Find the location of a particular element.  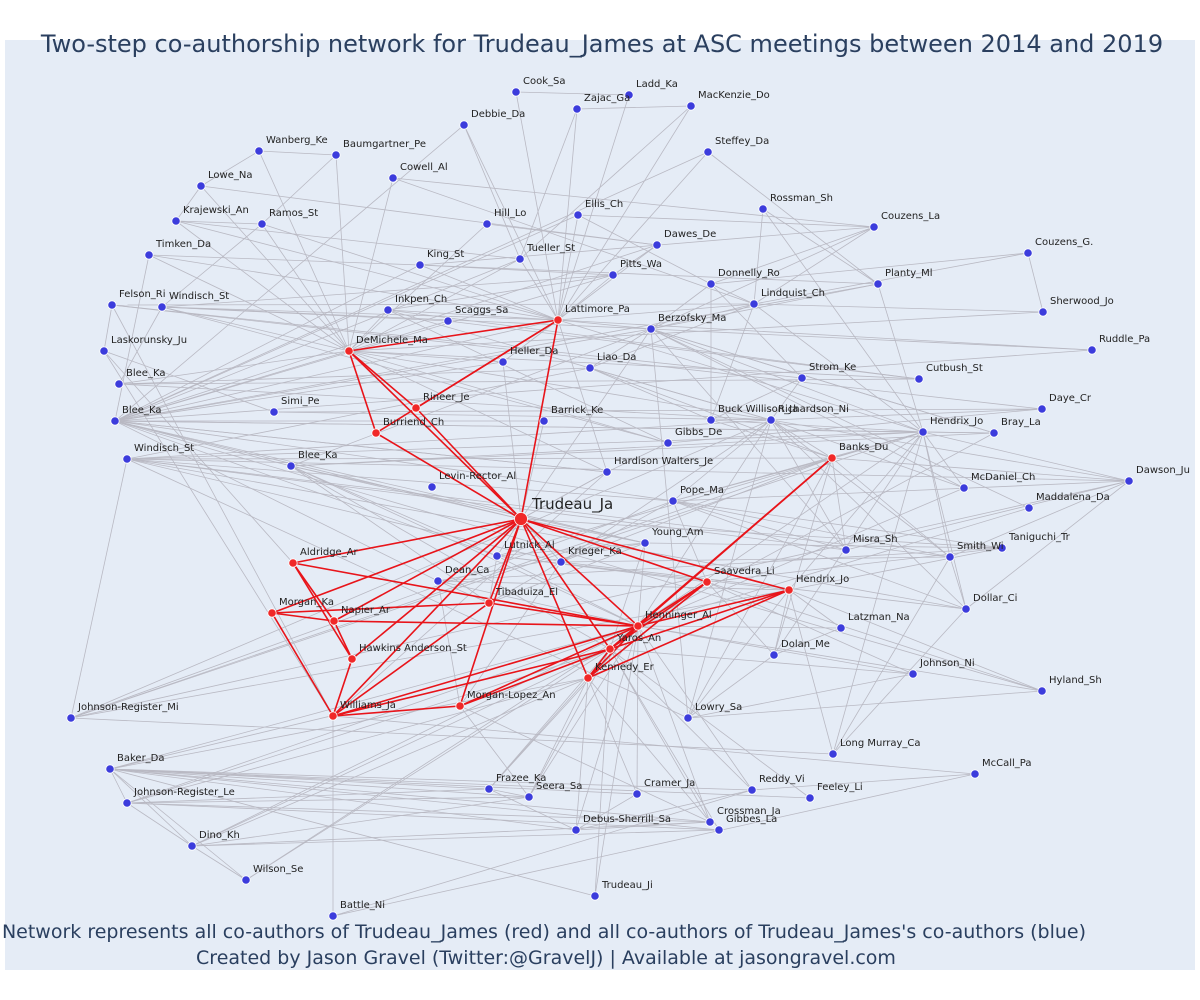

node-label: Williams_Ja is located at coordinates (368, 705).